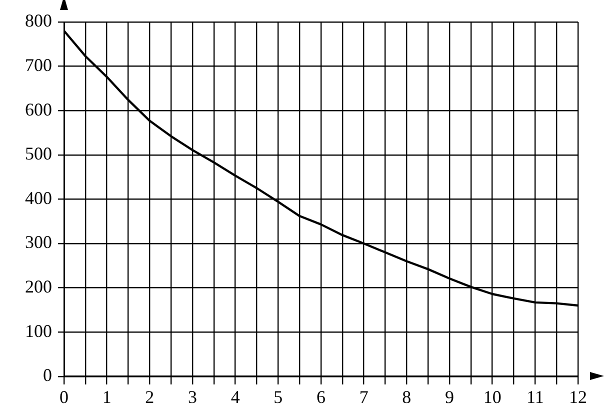 Image resolution: width=616 pixels, height=416 pixels. I want to click on x-tick-label: 6, so click(321, 396).